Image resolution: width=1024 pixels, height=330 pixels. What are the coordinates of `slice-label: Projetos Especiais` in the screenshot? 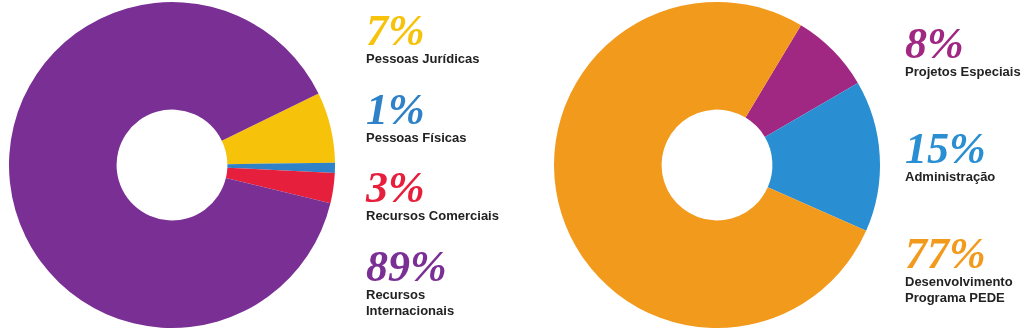 It's located at (963, 72).